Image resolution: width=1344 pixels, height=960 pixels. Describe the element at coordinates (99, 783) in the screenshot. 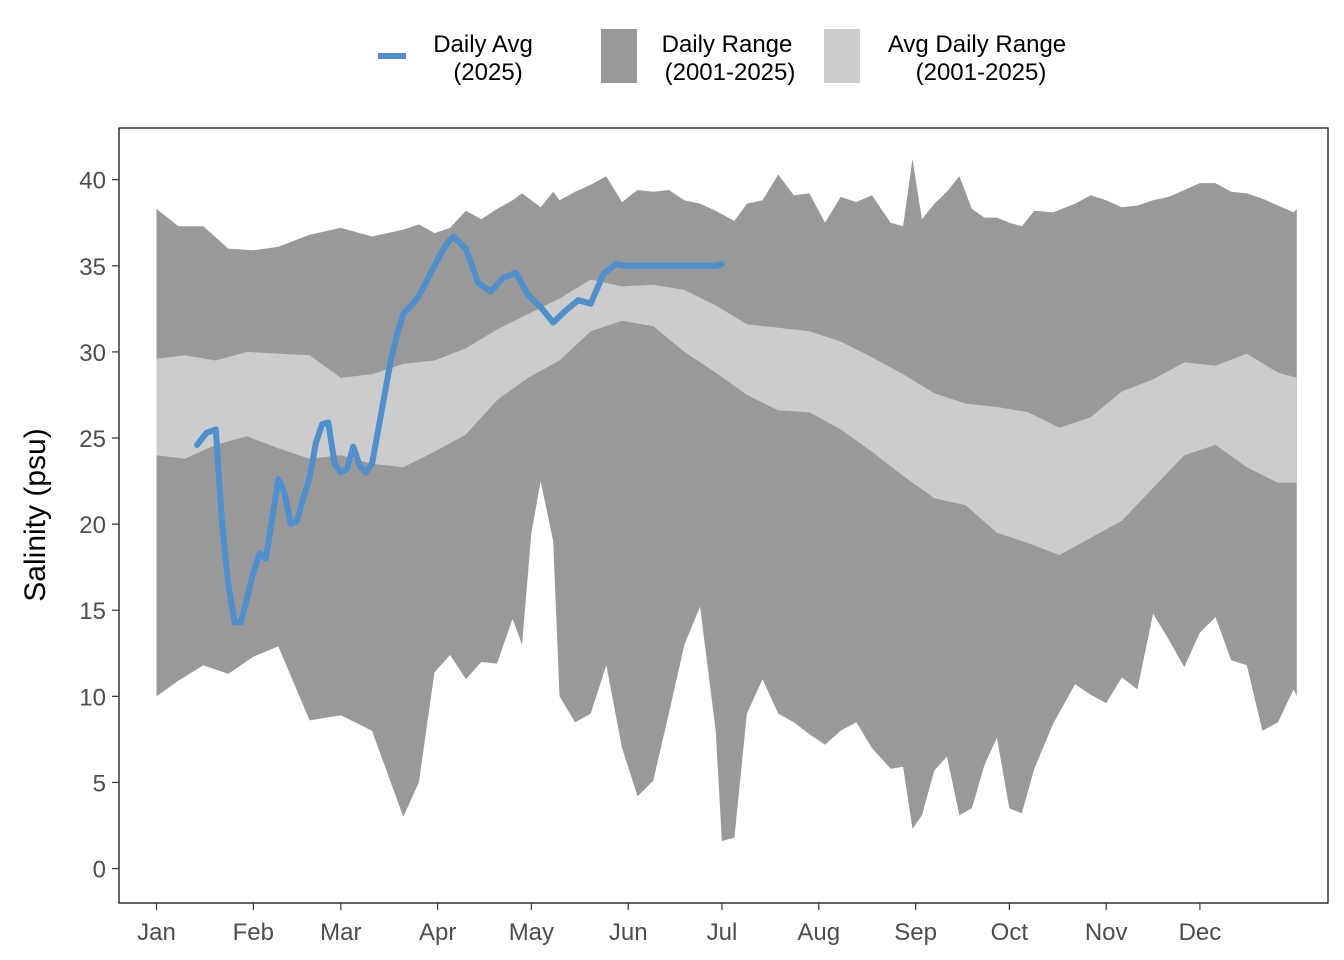

I see `y-tick-label: 5` at that location.